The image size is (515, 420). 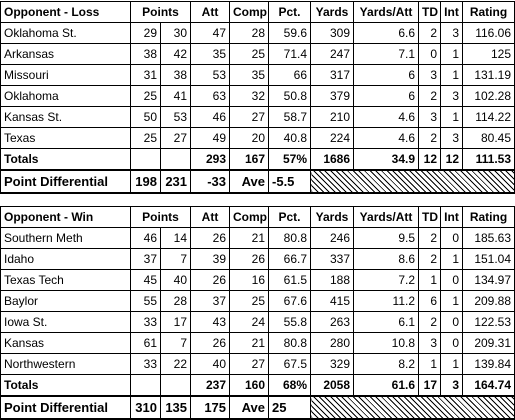 What do you see at coordinates (210, 181) in the screenshot?
I see `point-diff: -33` at bounding box center [210, 181].